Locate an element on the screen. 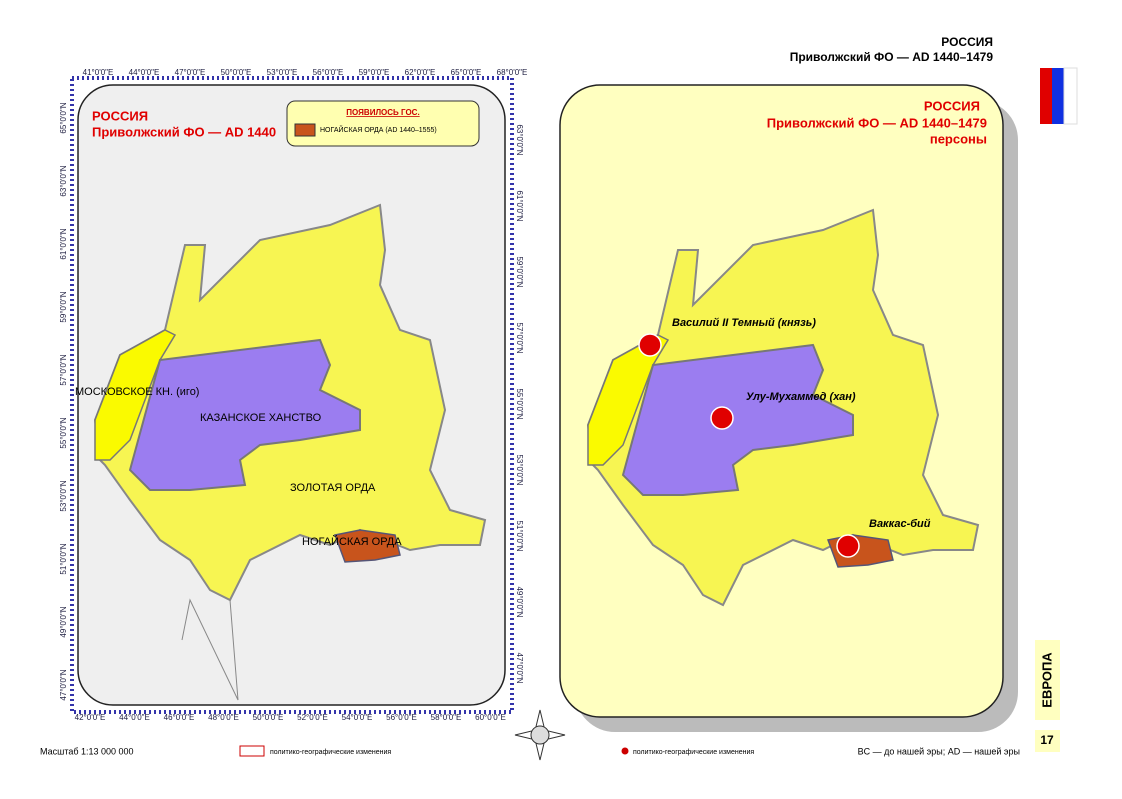  legend-box is located at coordinates (383, 123).